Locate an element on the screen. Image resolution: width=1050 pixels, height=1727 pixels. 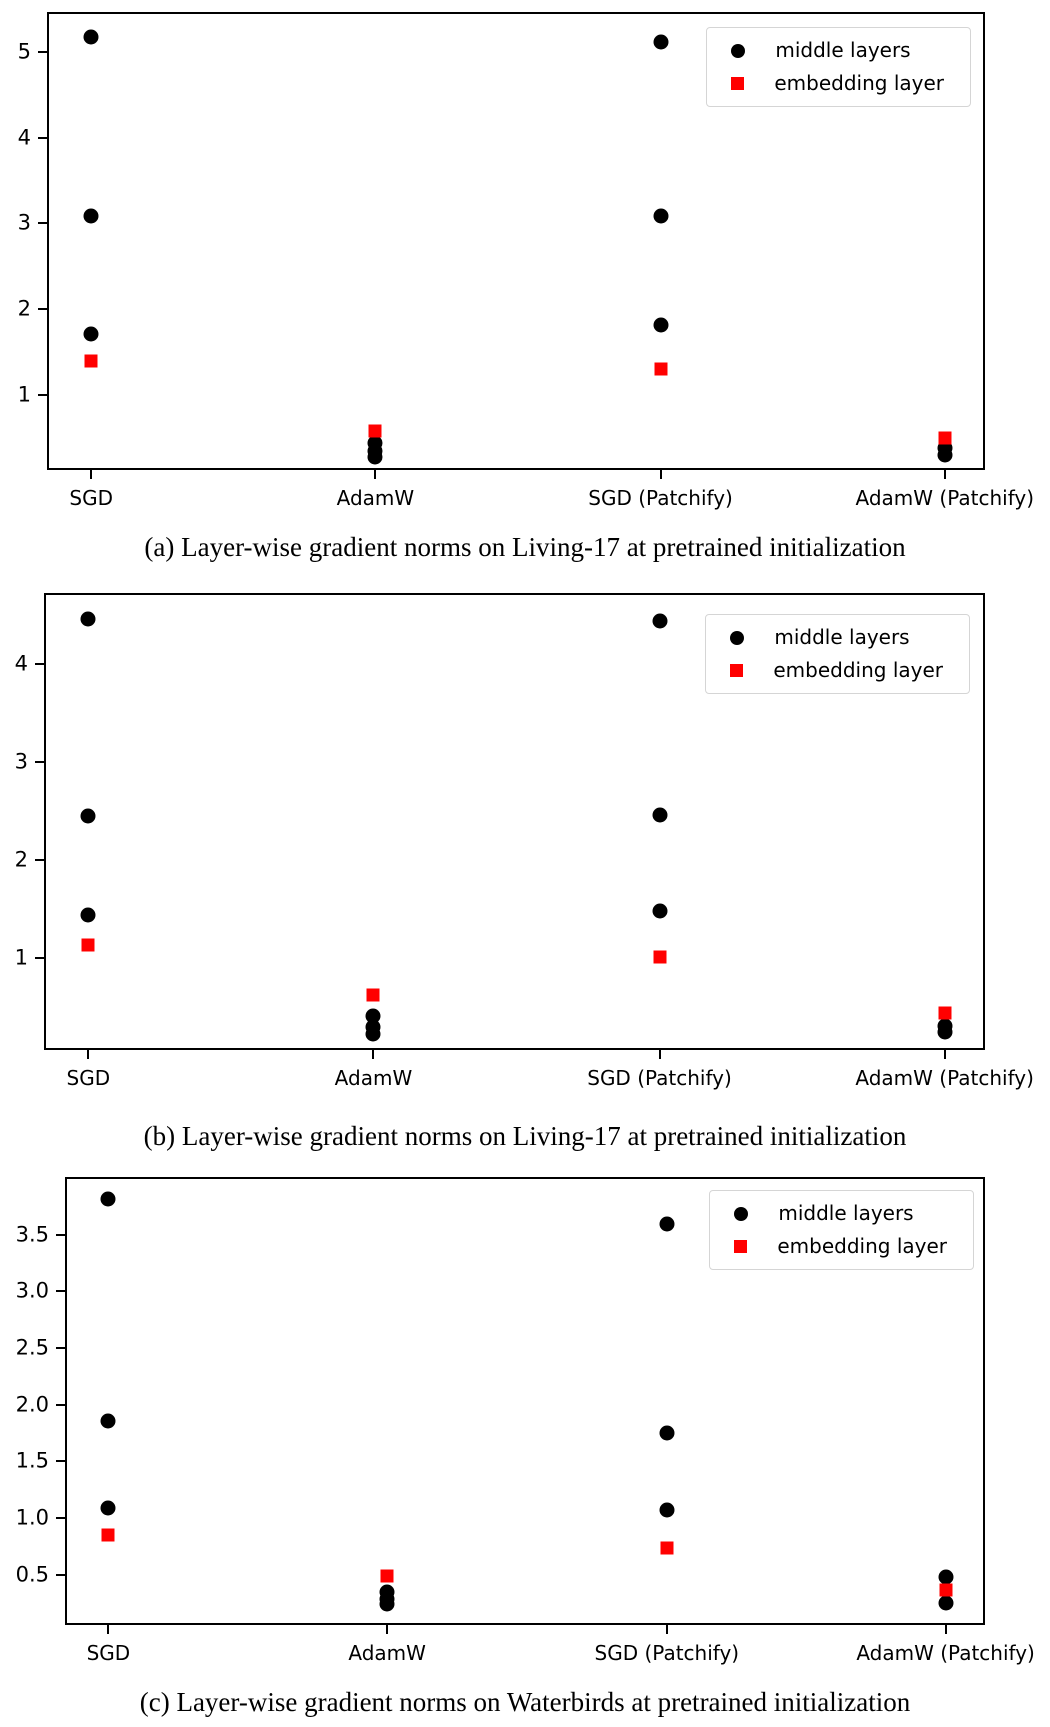
y-axis-tick-label: 1.5 is located at coordinates (32, 1460).